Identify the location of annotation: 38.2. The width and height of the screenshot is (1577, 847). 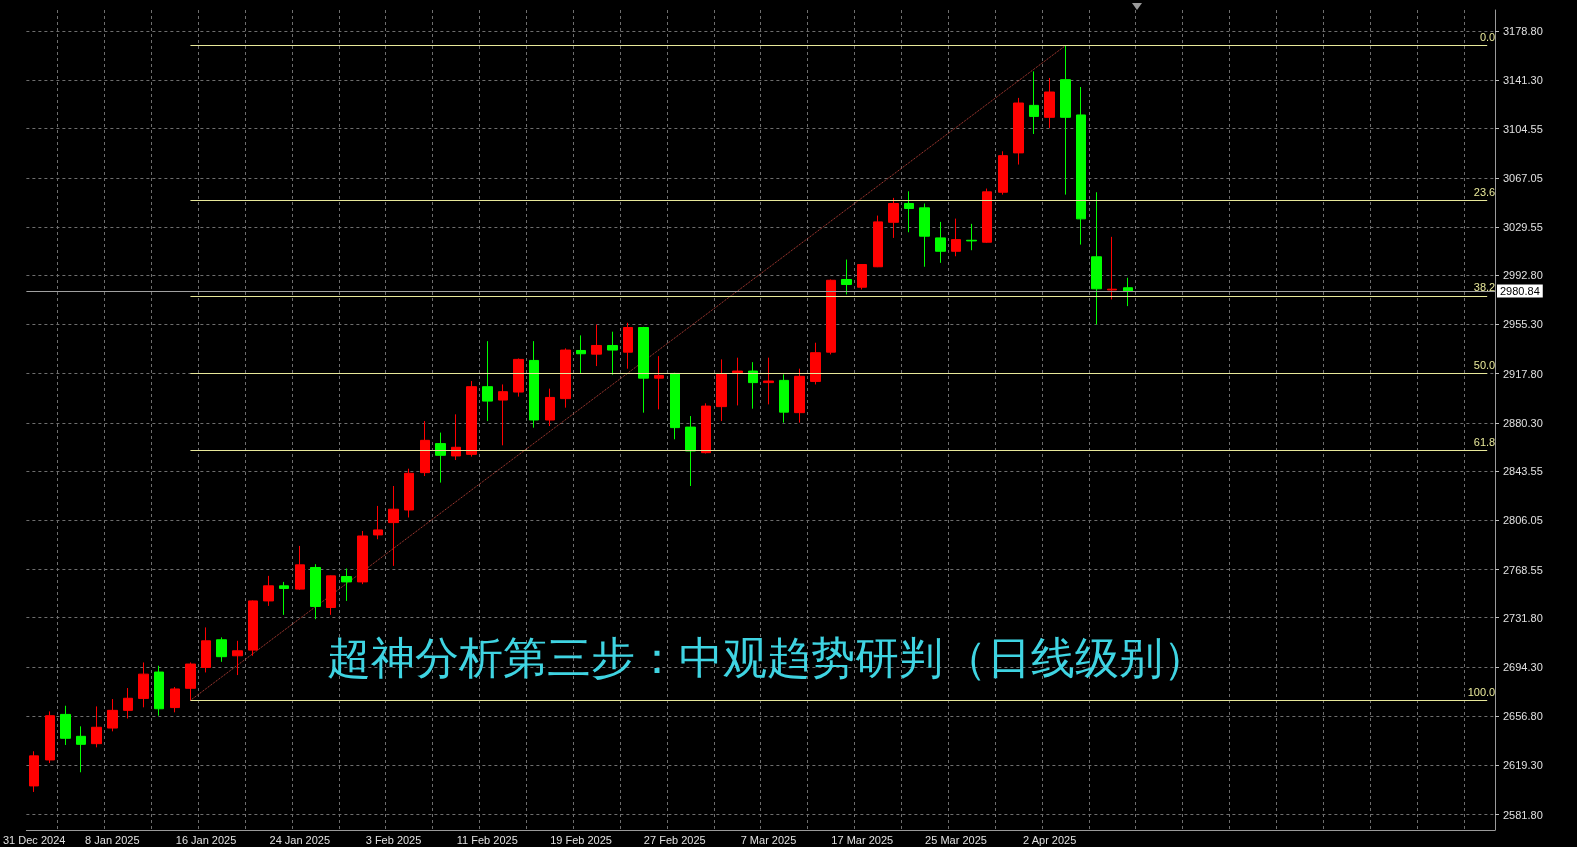
(1484, 287).